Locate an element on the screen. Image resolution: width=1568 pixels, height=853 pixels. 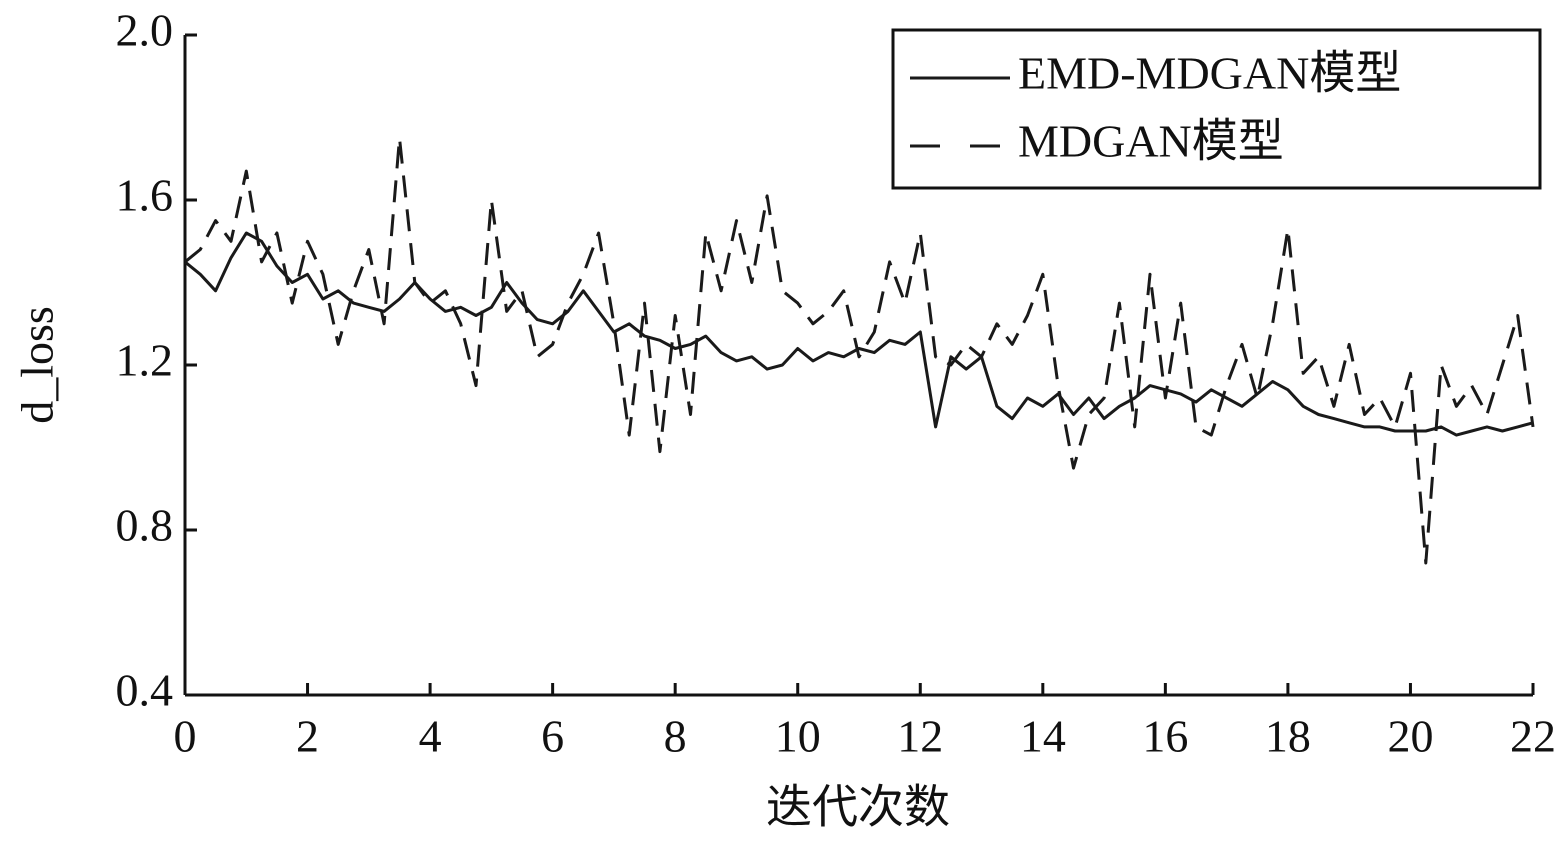
x-tick-label: 22 is located at coordinates (1533, 736).